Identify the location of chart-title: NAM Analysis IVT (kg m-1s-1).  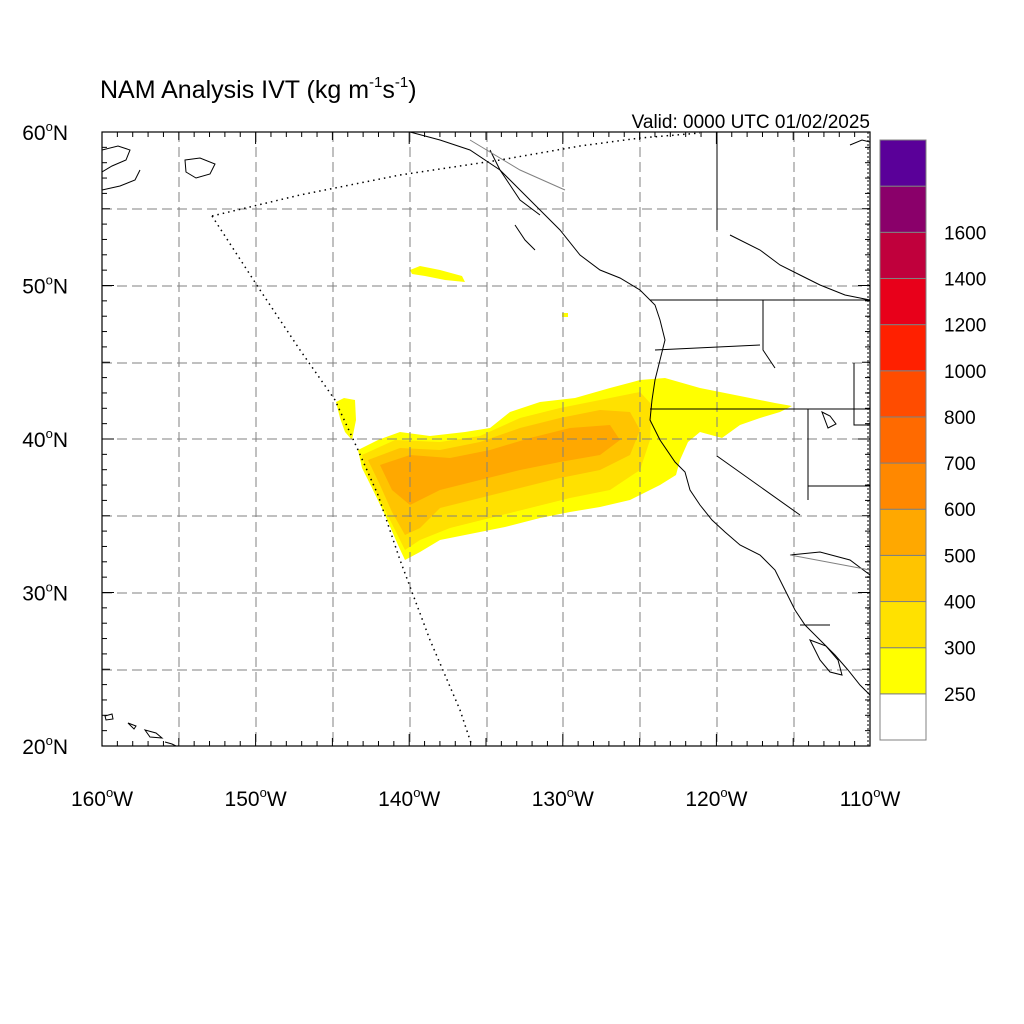
(258, 89).